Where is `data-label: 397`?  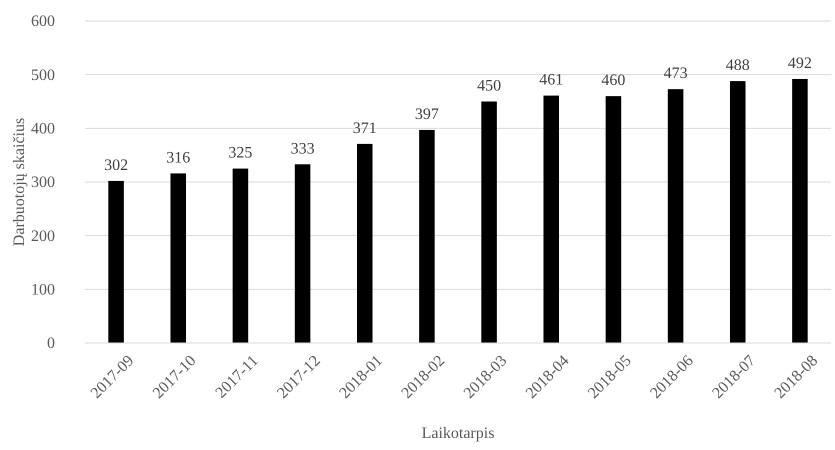 data-label: 397 is located at coordinates (426, 114).